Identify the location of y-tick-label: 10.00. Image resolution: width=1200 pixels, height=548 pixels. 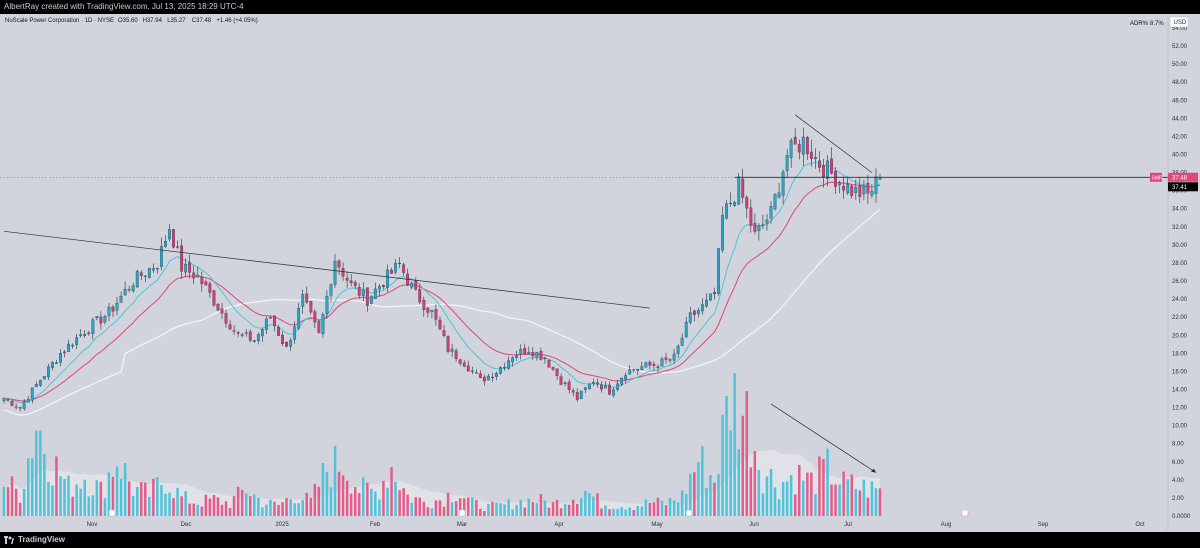
(1180, 427).